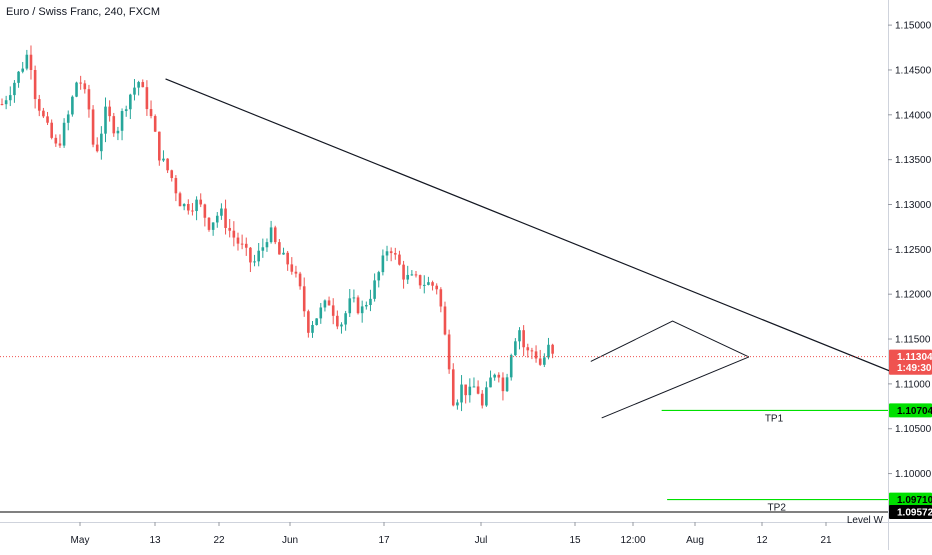  I want to click on wedge-lower-line, so click(675, 387).